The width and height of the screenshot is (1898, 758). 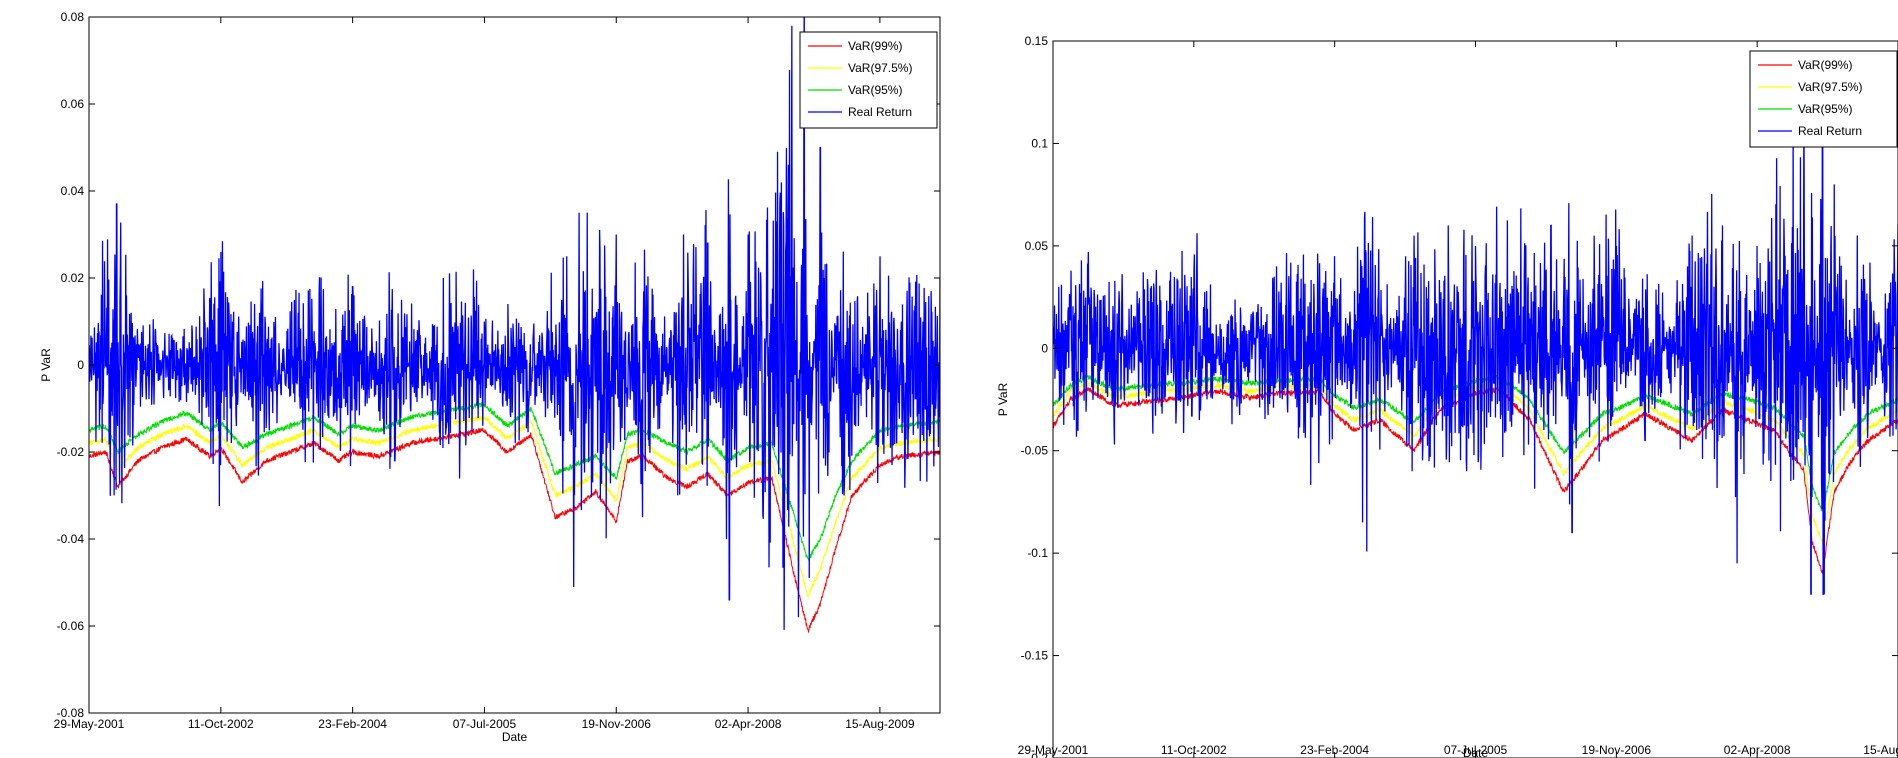 What do you see at coordinates (73, 17) in the screenshot?
I see `y-tick-label: 0.08` at bounding box center [73, 17].